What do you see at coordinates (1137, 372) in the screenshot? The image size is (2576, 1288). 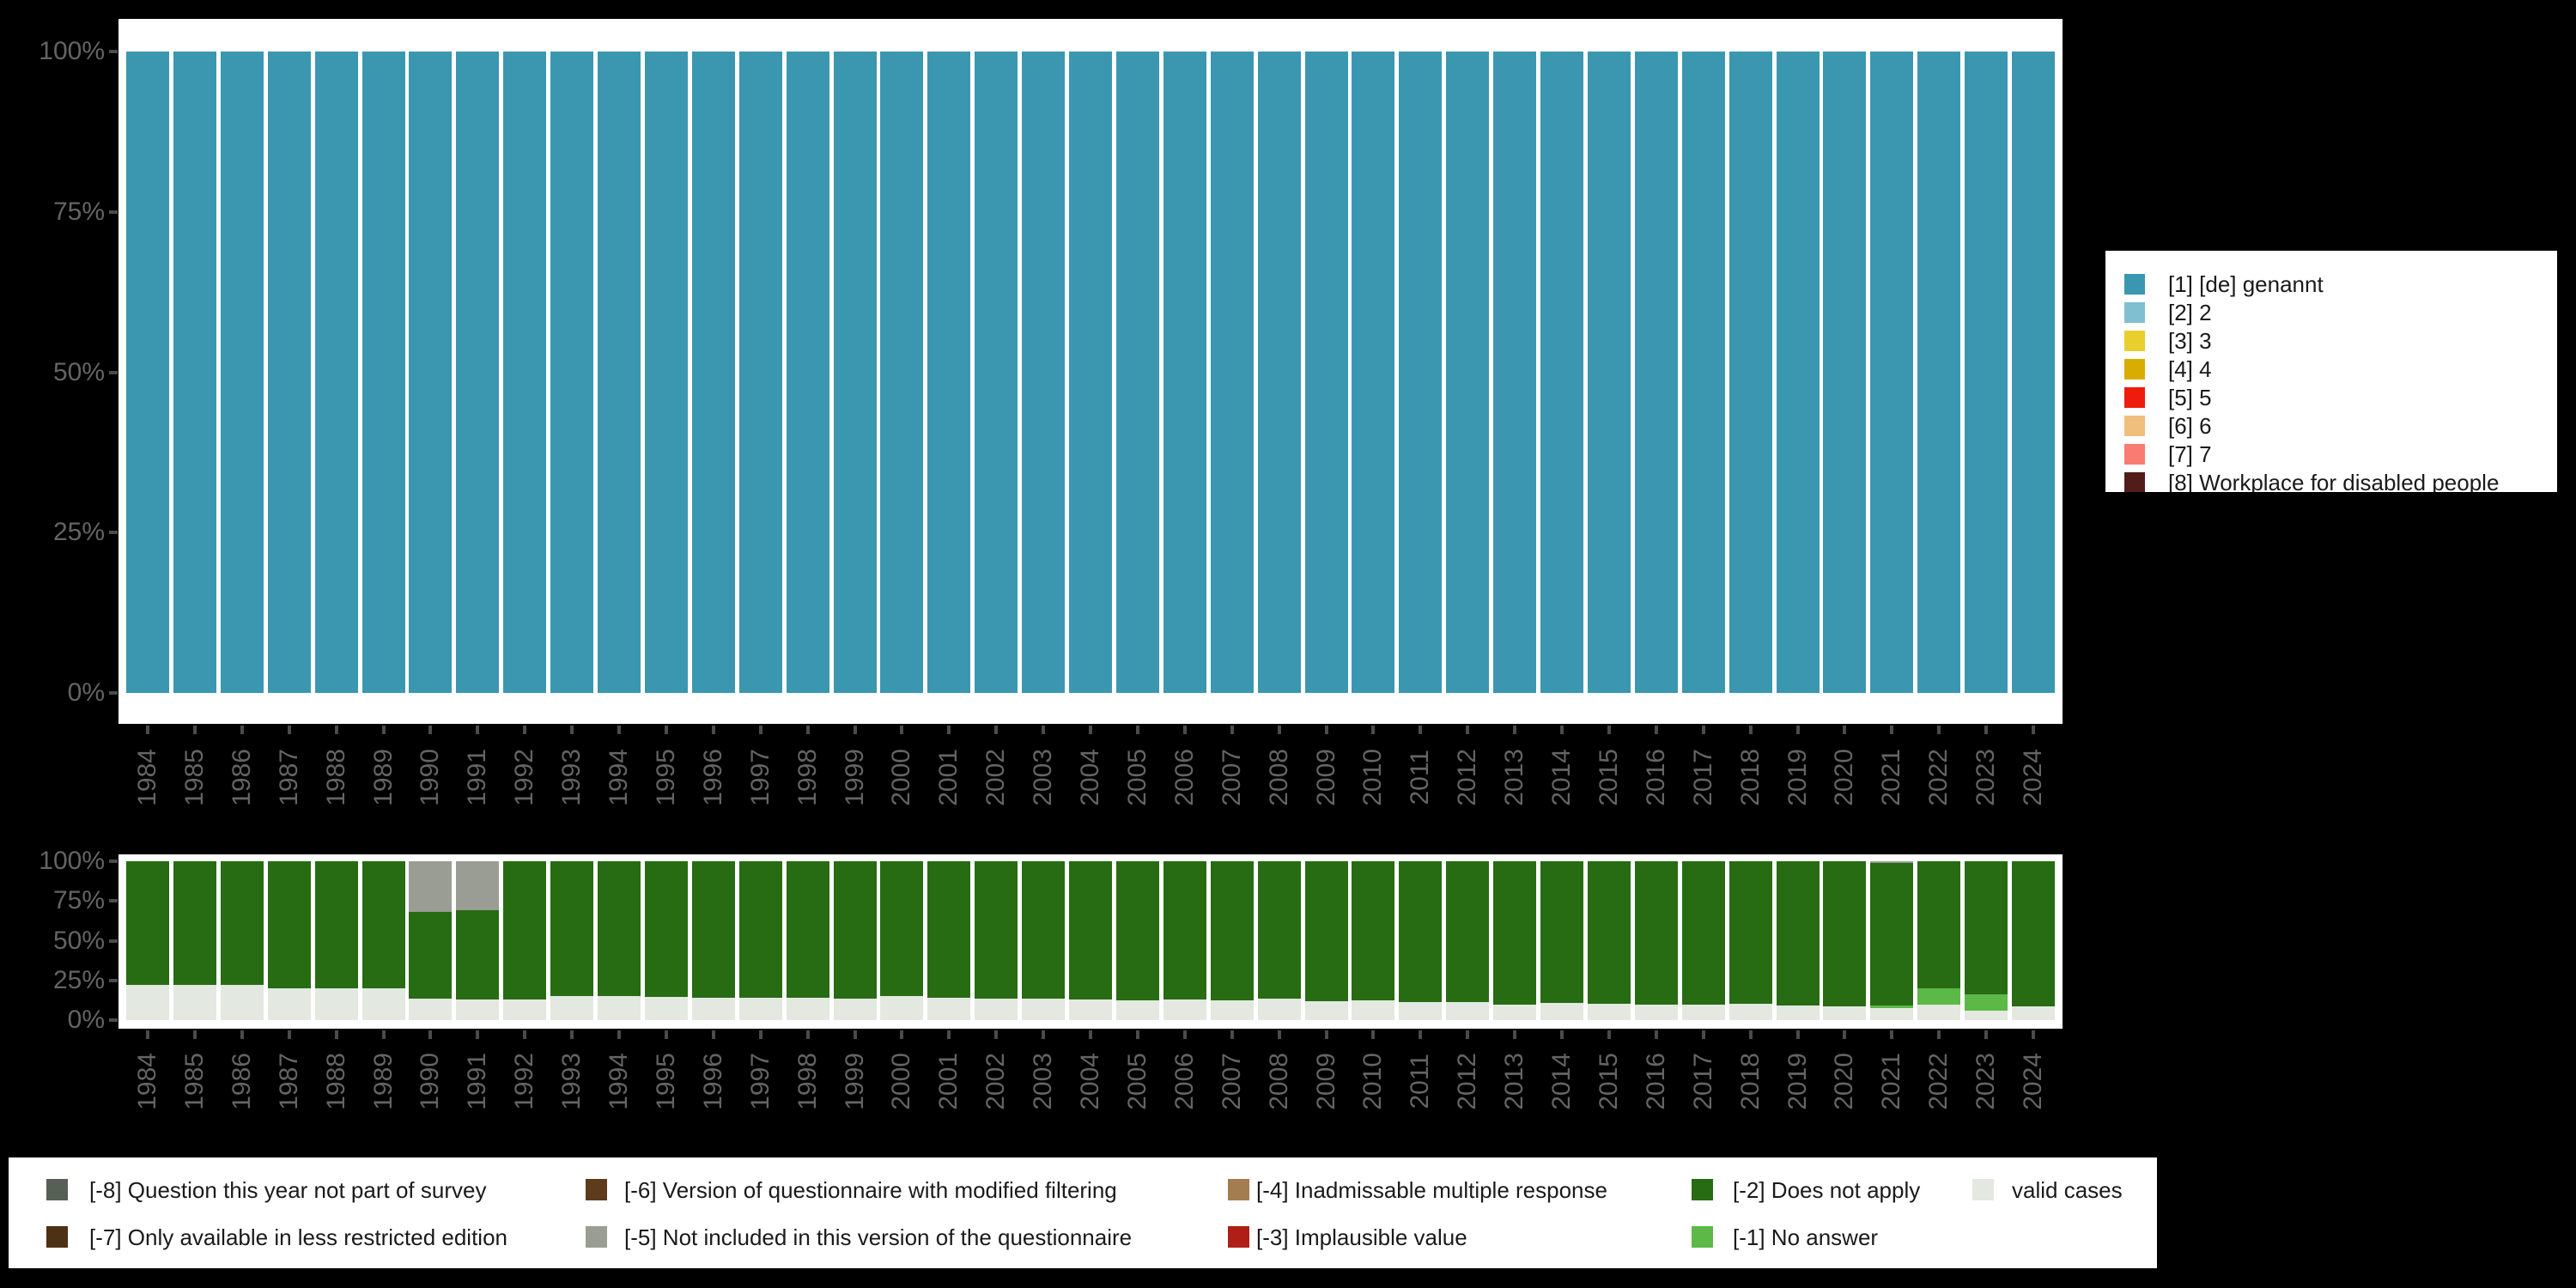 I see `bar-segment-2005` at bounding box center [1137, 372].